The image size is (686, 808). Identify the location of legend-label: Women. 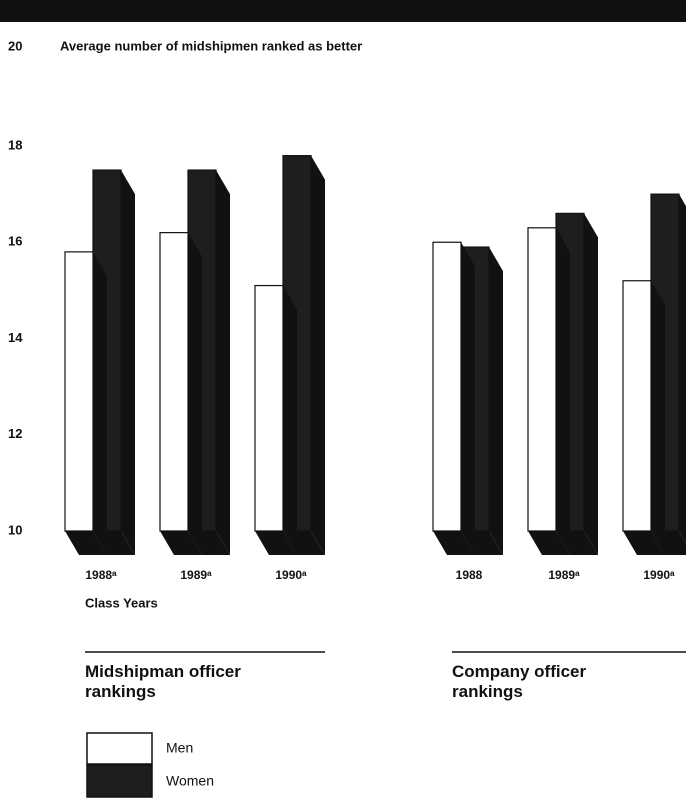
(190, 781).